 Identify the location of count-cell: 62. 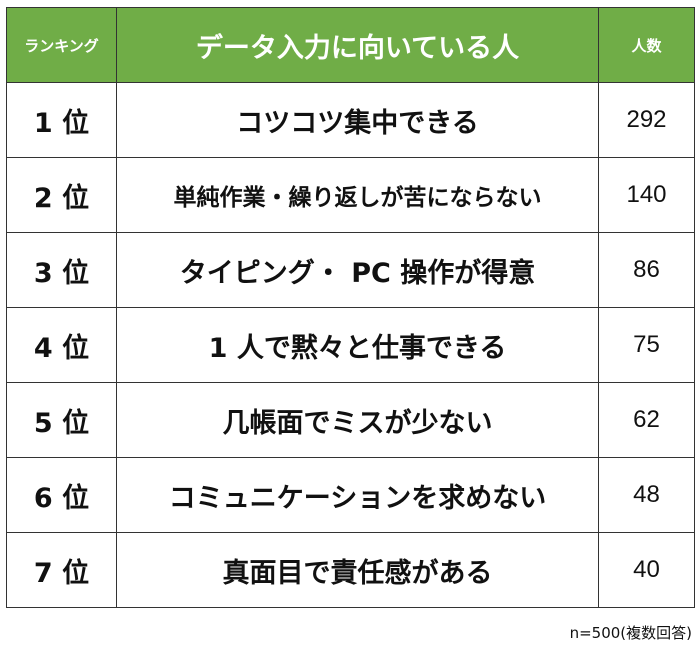
(646, 420).